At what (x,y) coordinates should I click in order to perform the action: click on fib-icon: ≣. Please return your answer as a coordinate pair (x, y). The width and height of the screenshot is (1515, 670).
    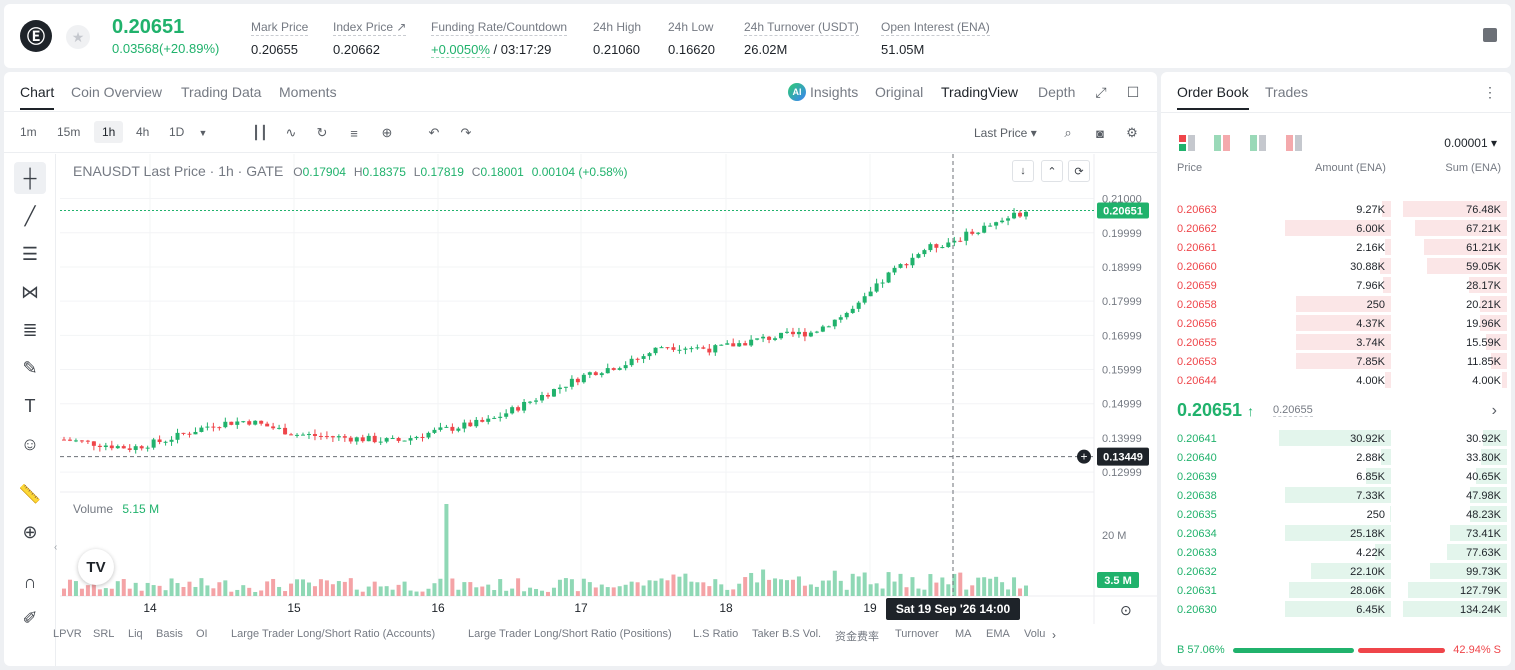
    Looking at the image, I should click on (30, 329).